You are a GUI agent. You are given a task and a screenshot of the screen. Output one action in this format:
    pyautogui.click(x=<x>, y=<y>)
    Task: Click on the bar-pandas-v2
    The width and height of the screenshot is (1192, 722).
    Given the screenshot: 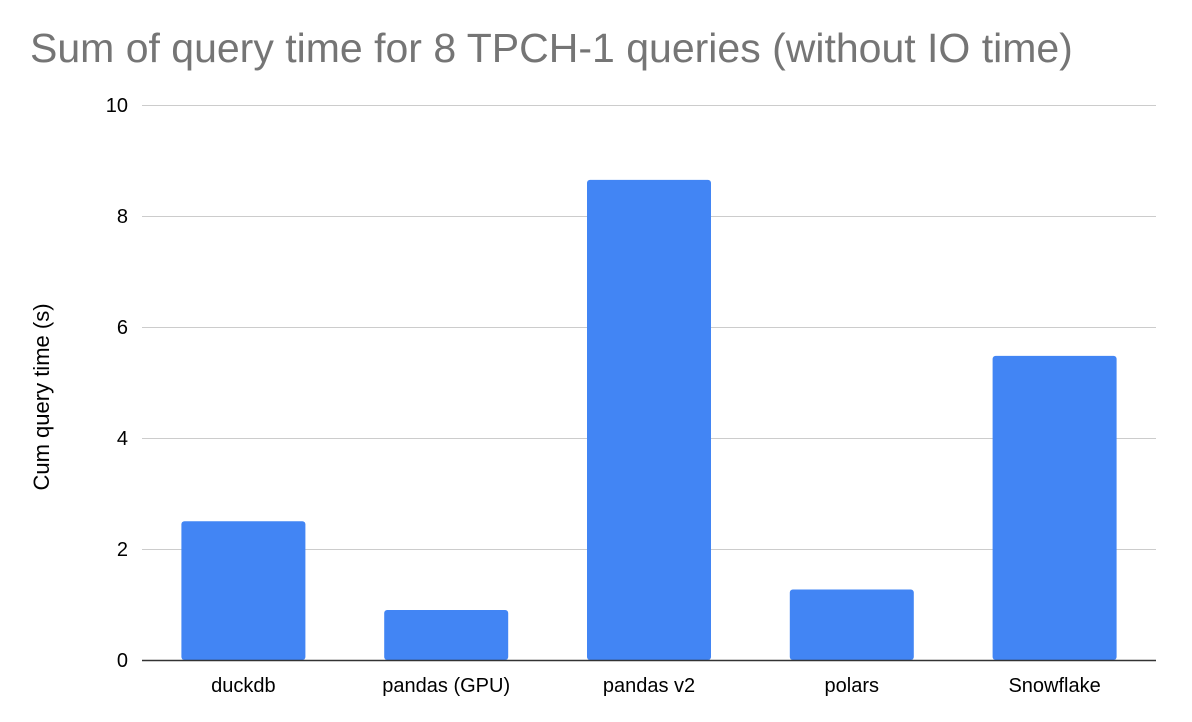 What is the action you would take?
    pyautogui.click(x=649, y=420)
    